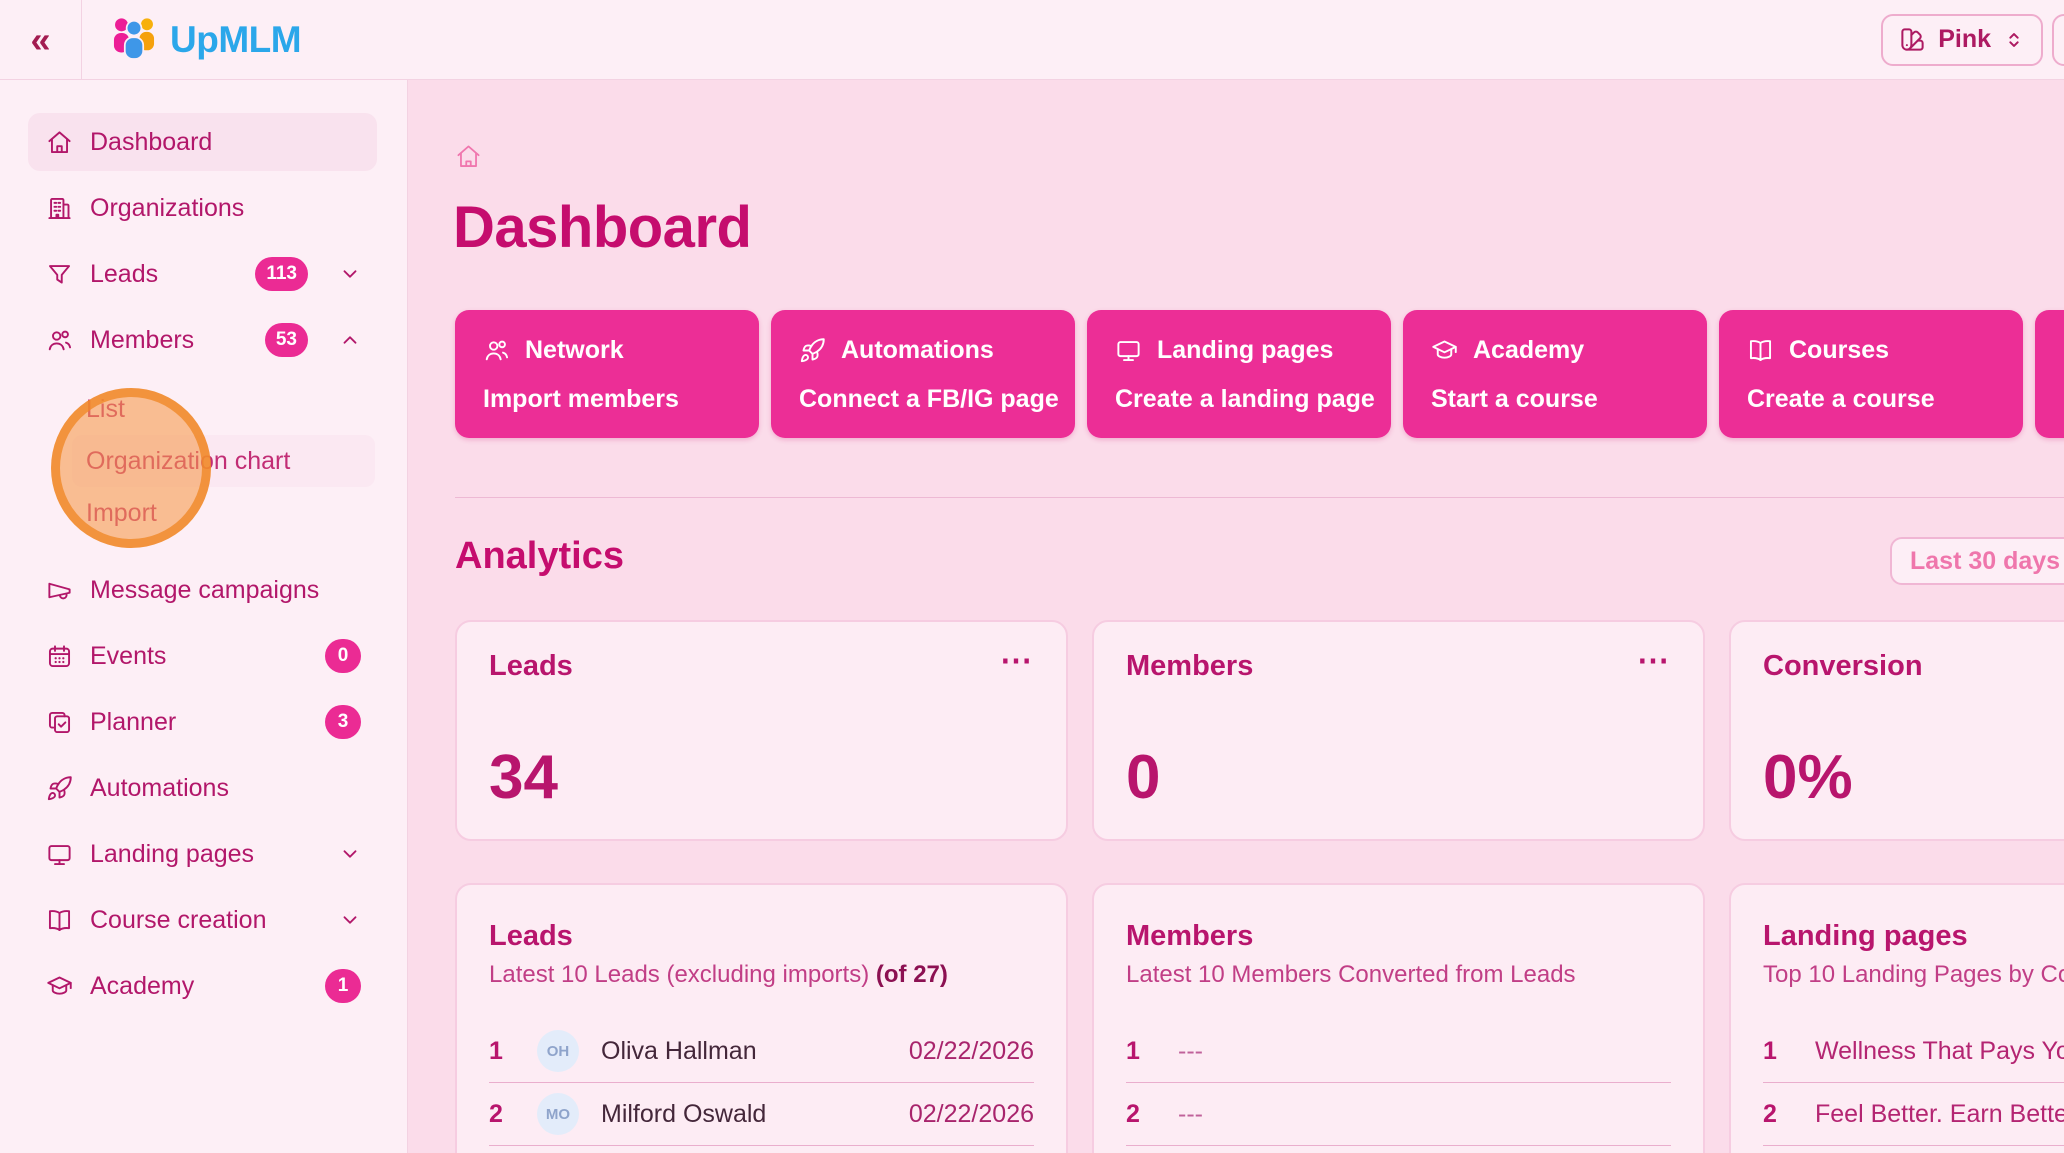  I want to click on list-row: 1 ---, so click(1398, 1051).